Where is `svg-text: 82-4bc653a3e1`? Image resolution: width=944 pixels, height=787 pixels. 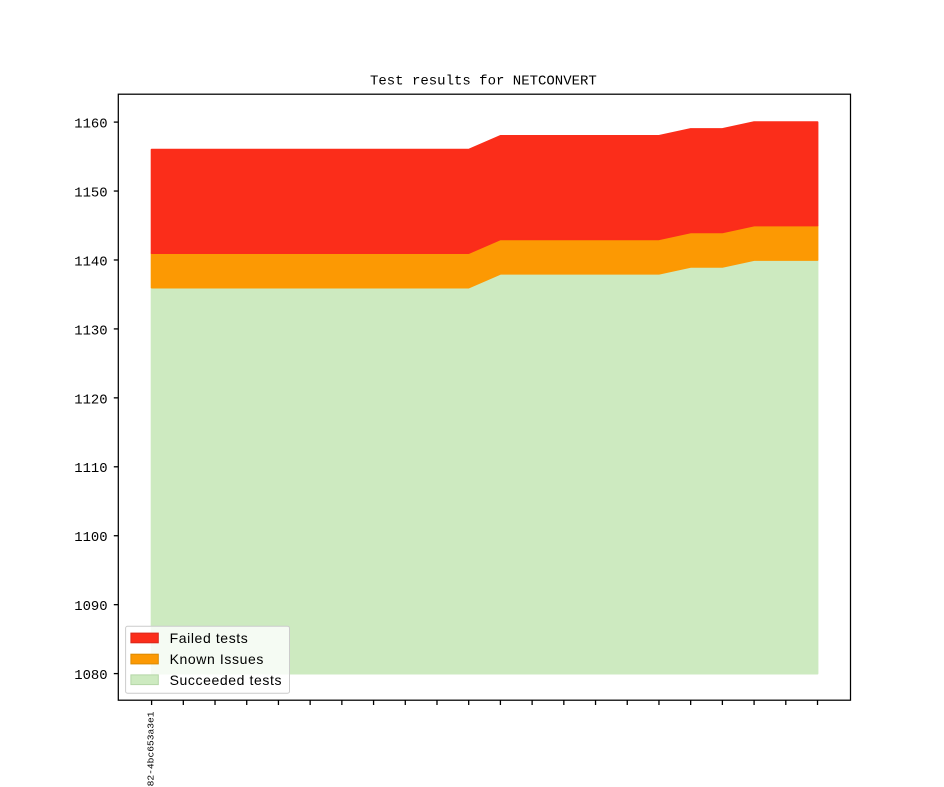
svg-text: 82-4bc653a3e1 is located at coordinates (151, 748).